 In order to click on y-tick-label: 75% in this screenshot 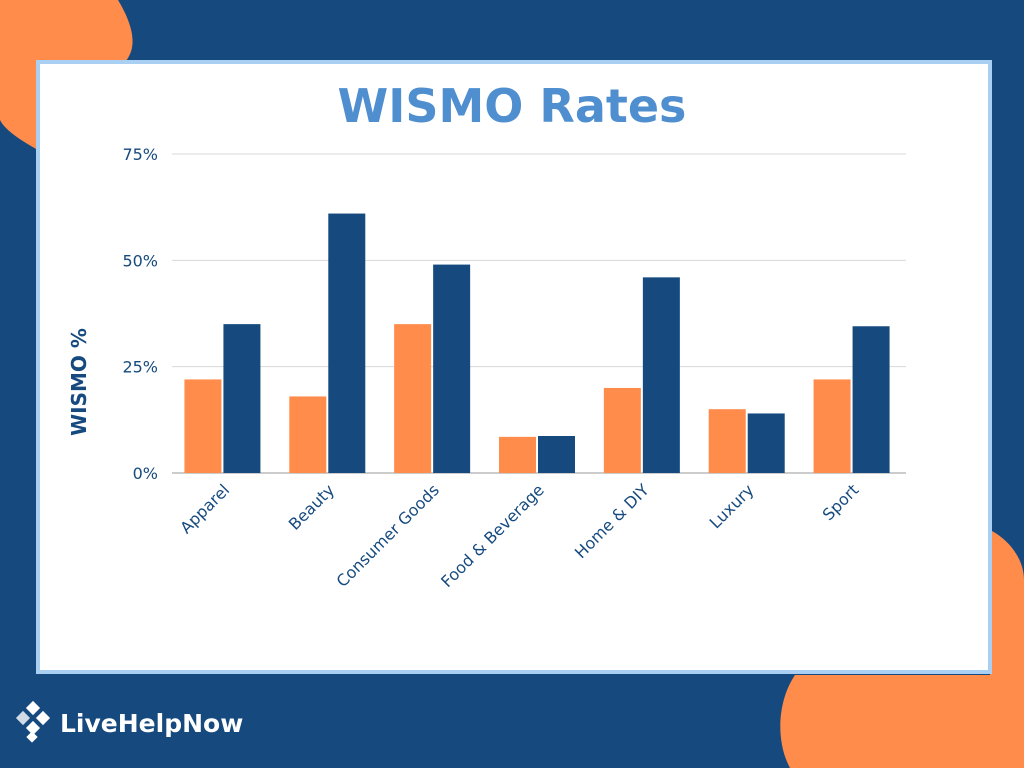, I will do `click(140, 154)`.